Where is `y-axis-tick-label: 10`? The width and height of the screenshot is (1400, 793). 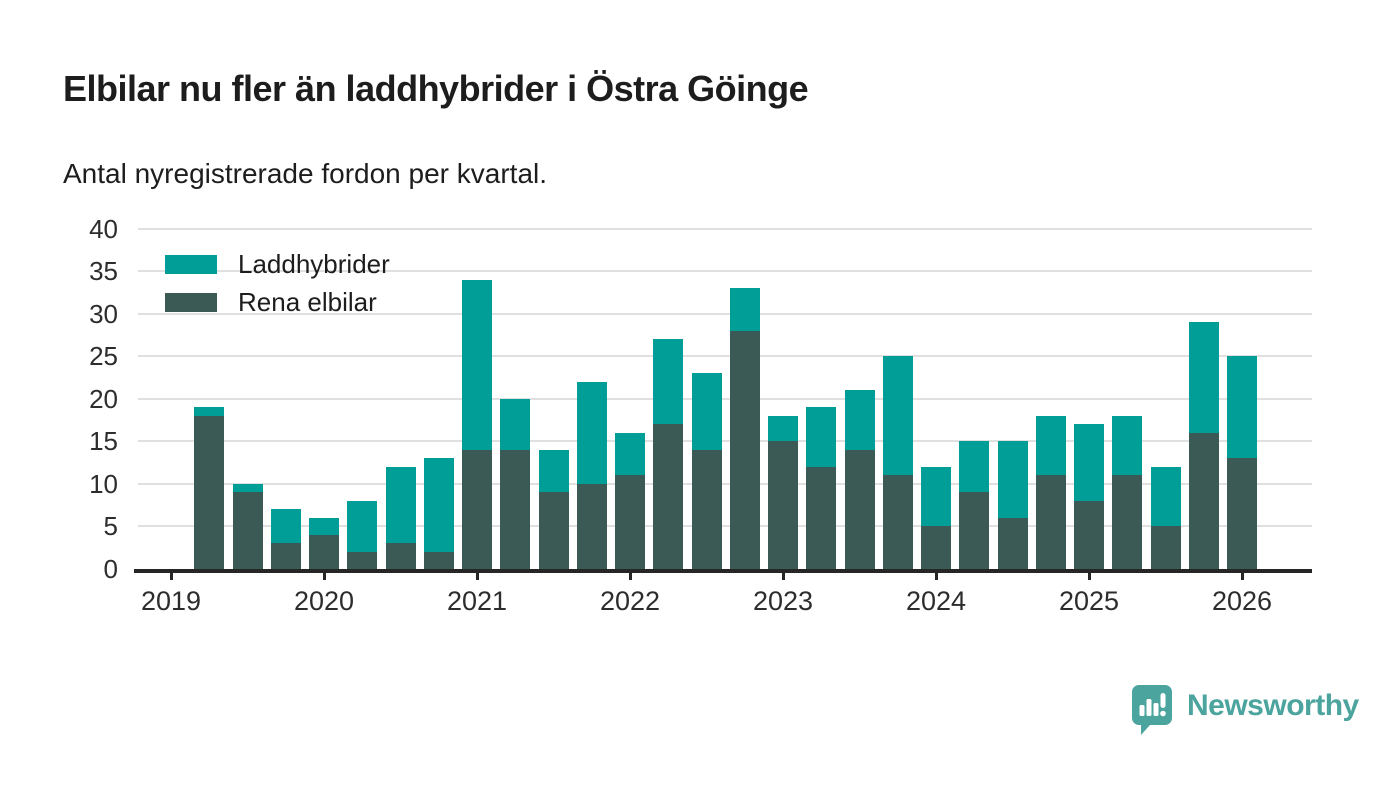
y-axis-tick-label: 10 is located at coordinates (103, 483).